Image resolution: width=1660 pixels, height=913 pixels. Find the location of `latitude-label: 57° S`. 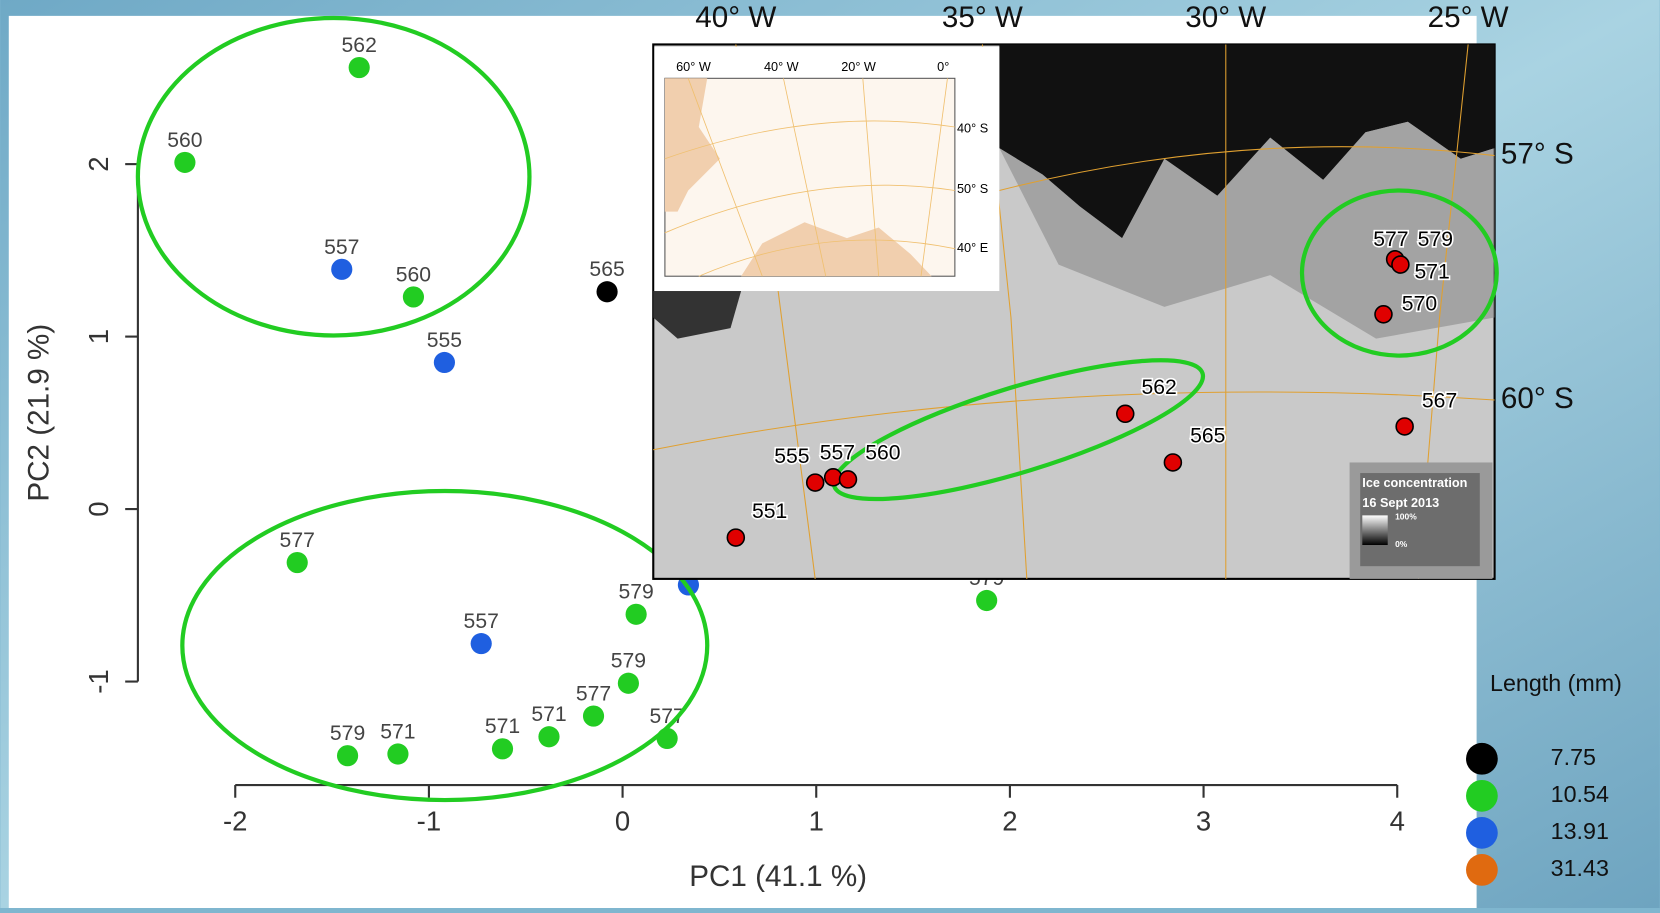

latitude-label: 57° S is located at coordinates (1537, 153).